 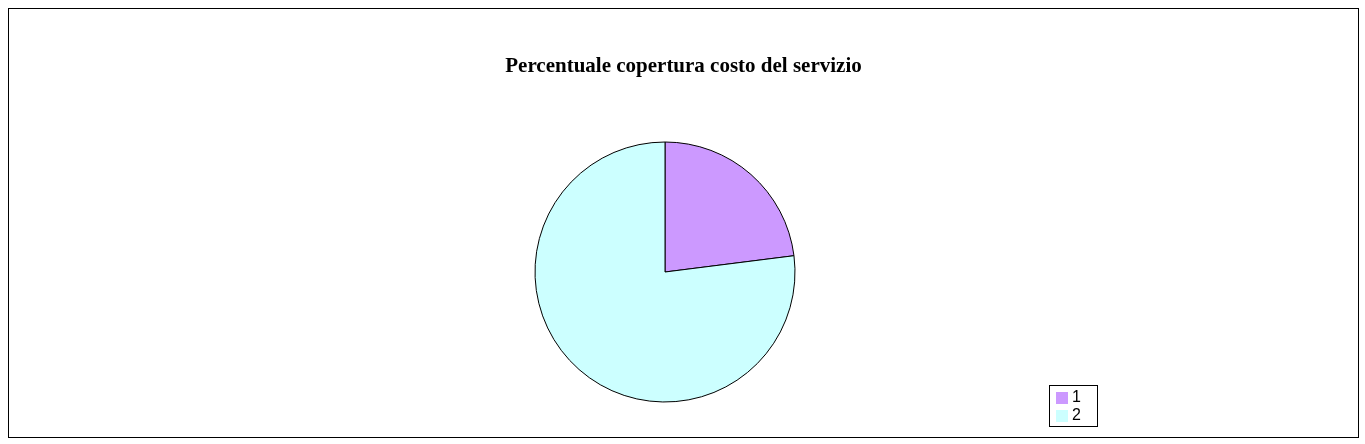 I want to click on legend-label: 2, so click(x=1076, y=414).